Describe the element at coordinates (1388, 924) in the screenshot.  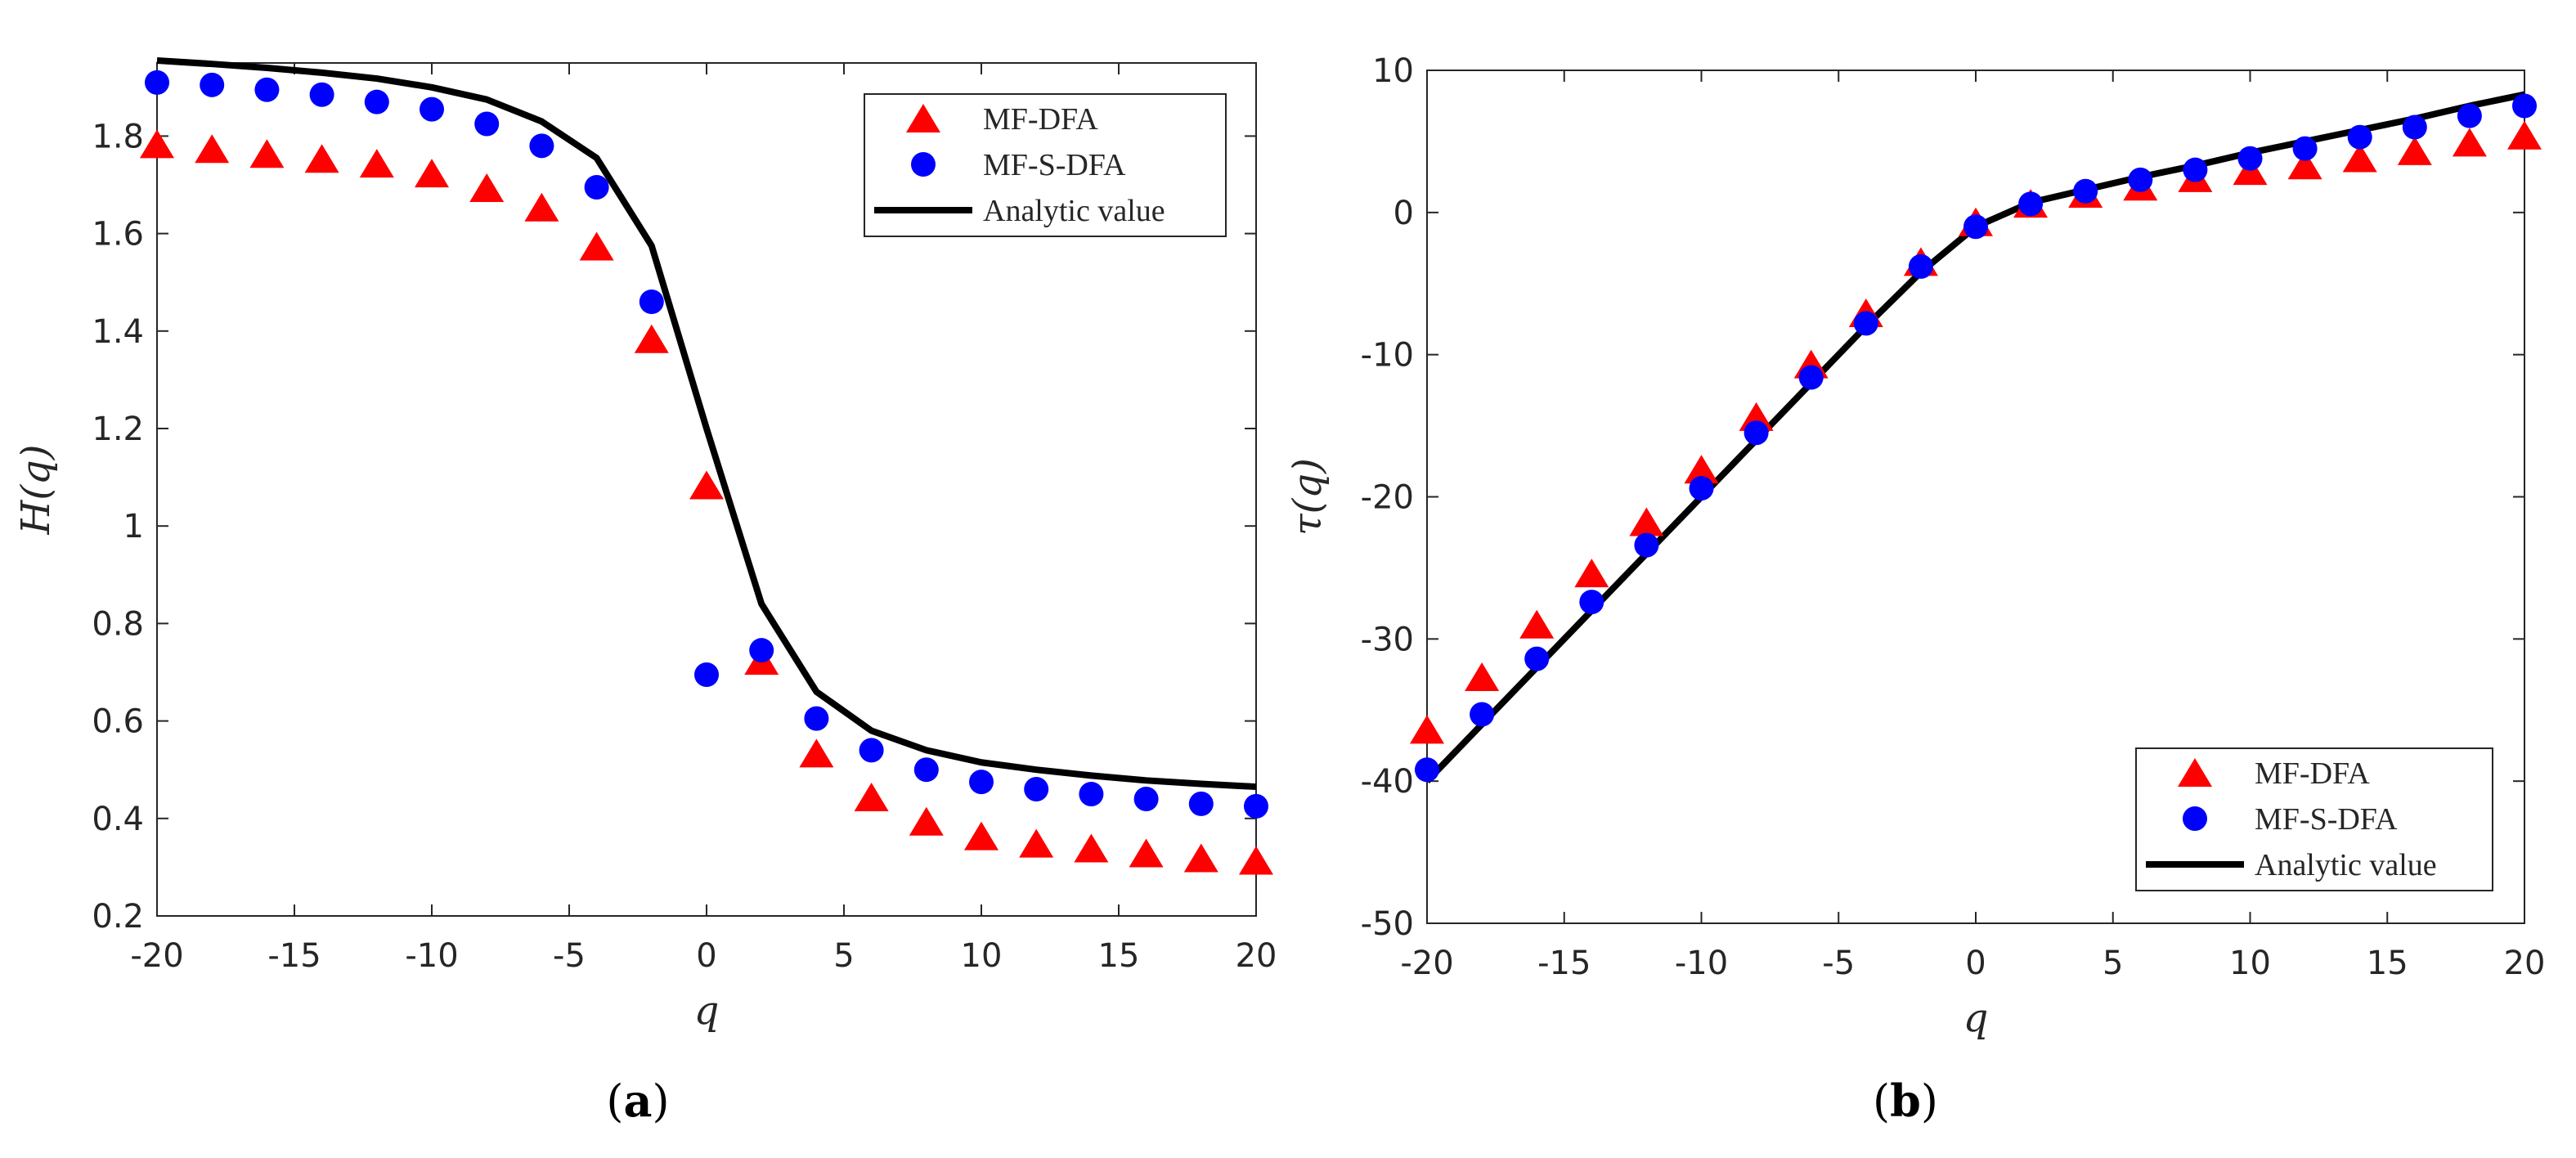
I see `y-tick-label: -50` at that location.